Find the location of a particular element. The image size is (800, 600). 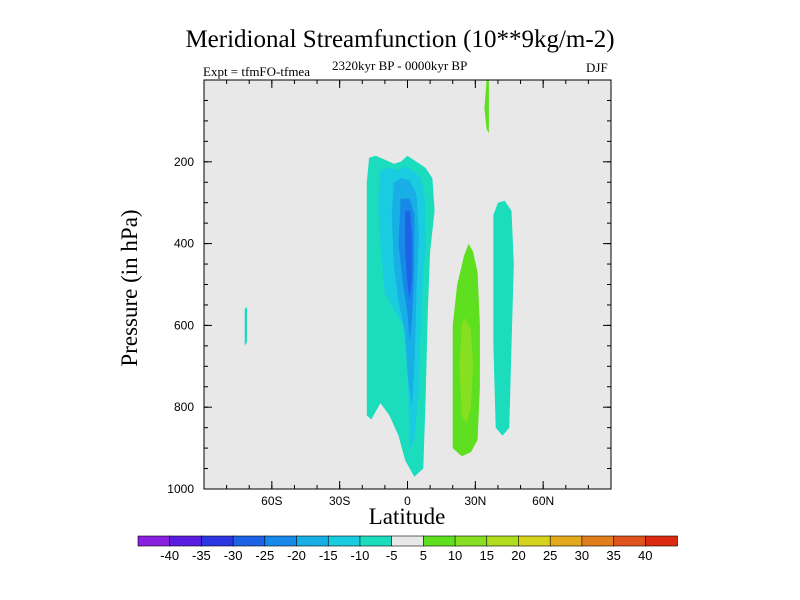

colorbar-label: -25 is located at coordinates (264, 555).